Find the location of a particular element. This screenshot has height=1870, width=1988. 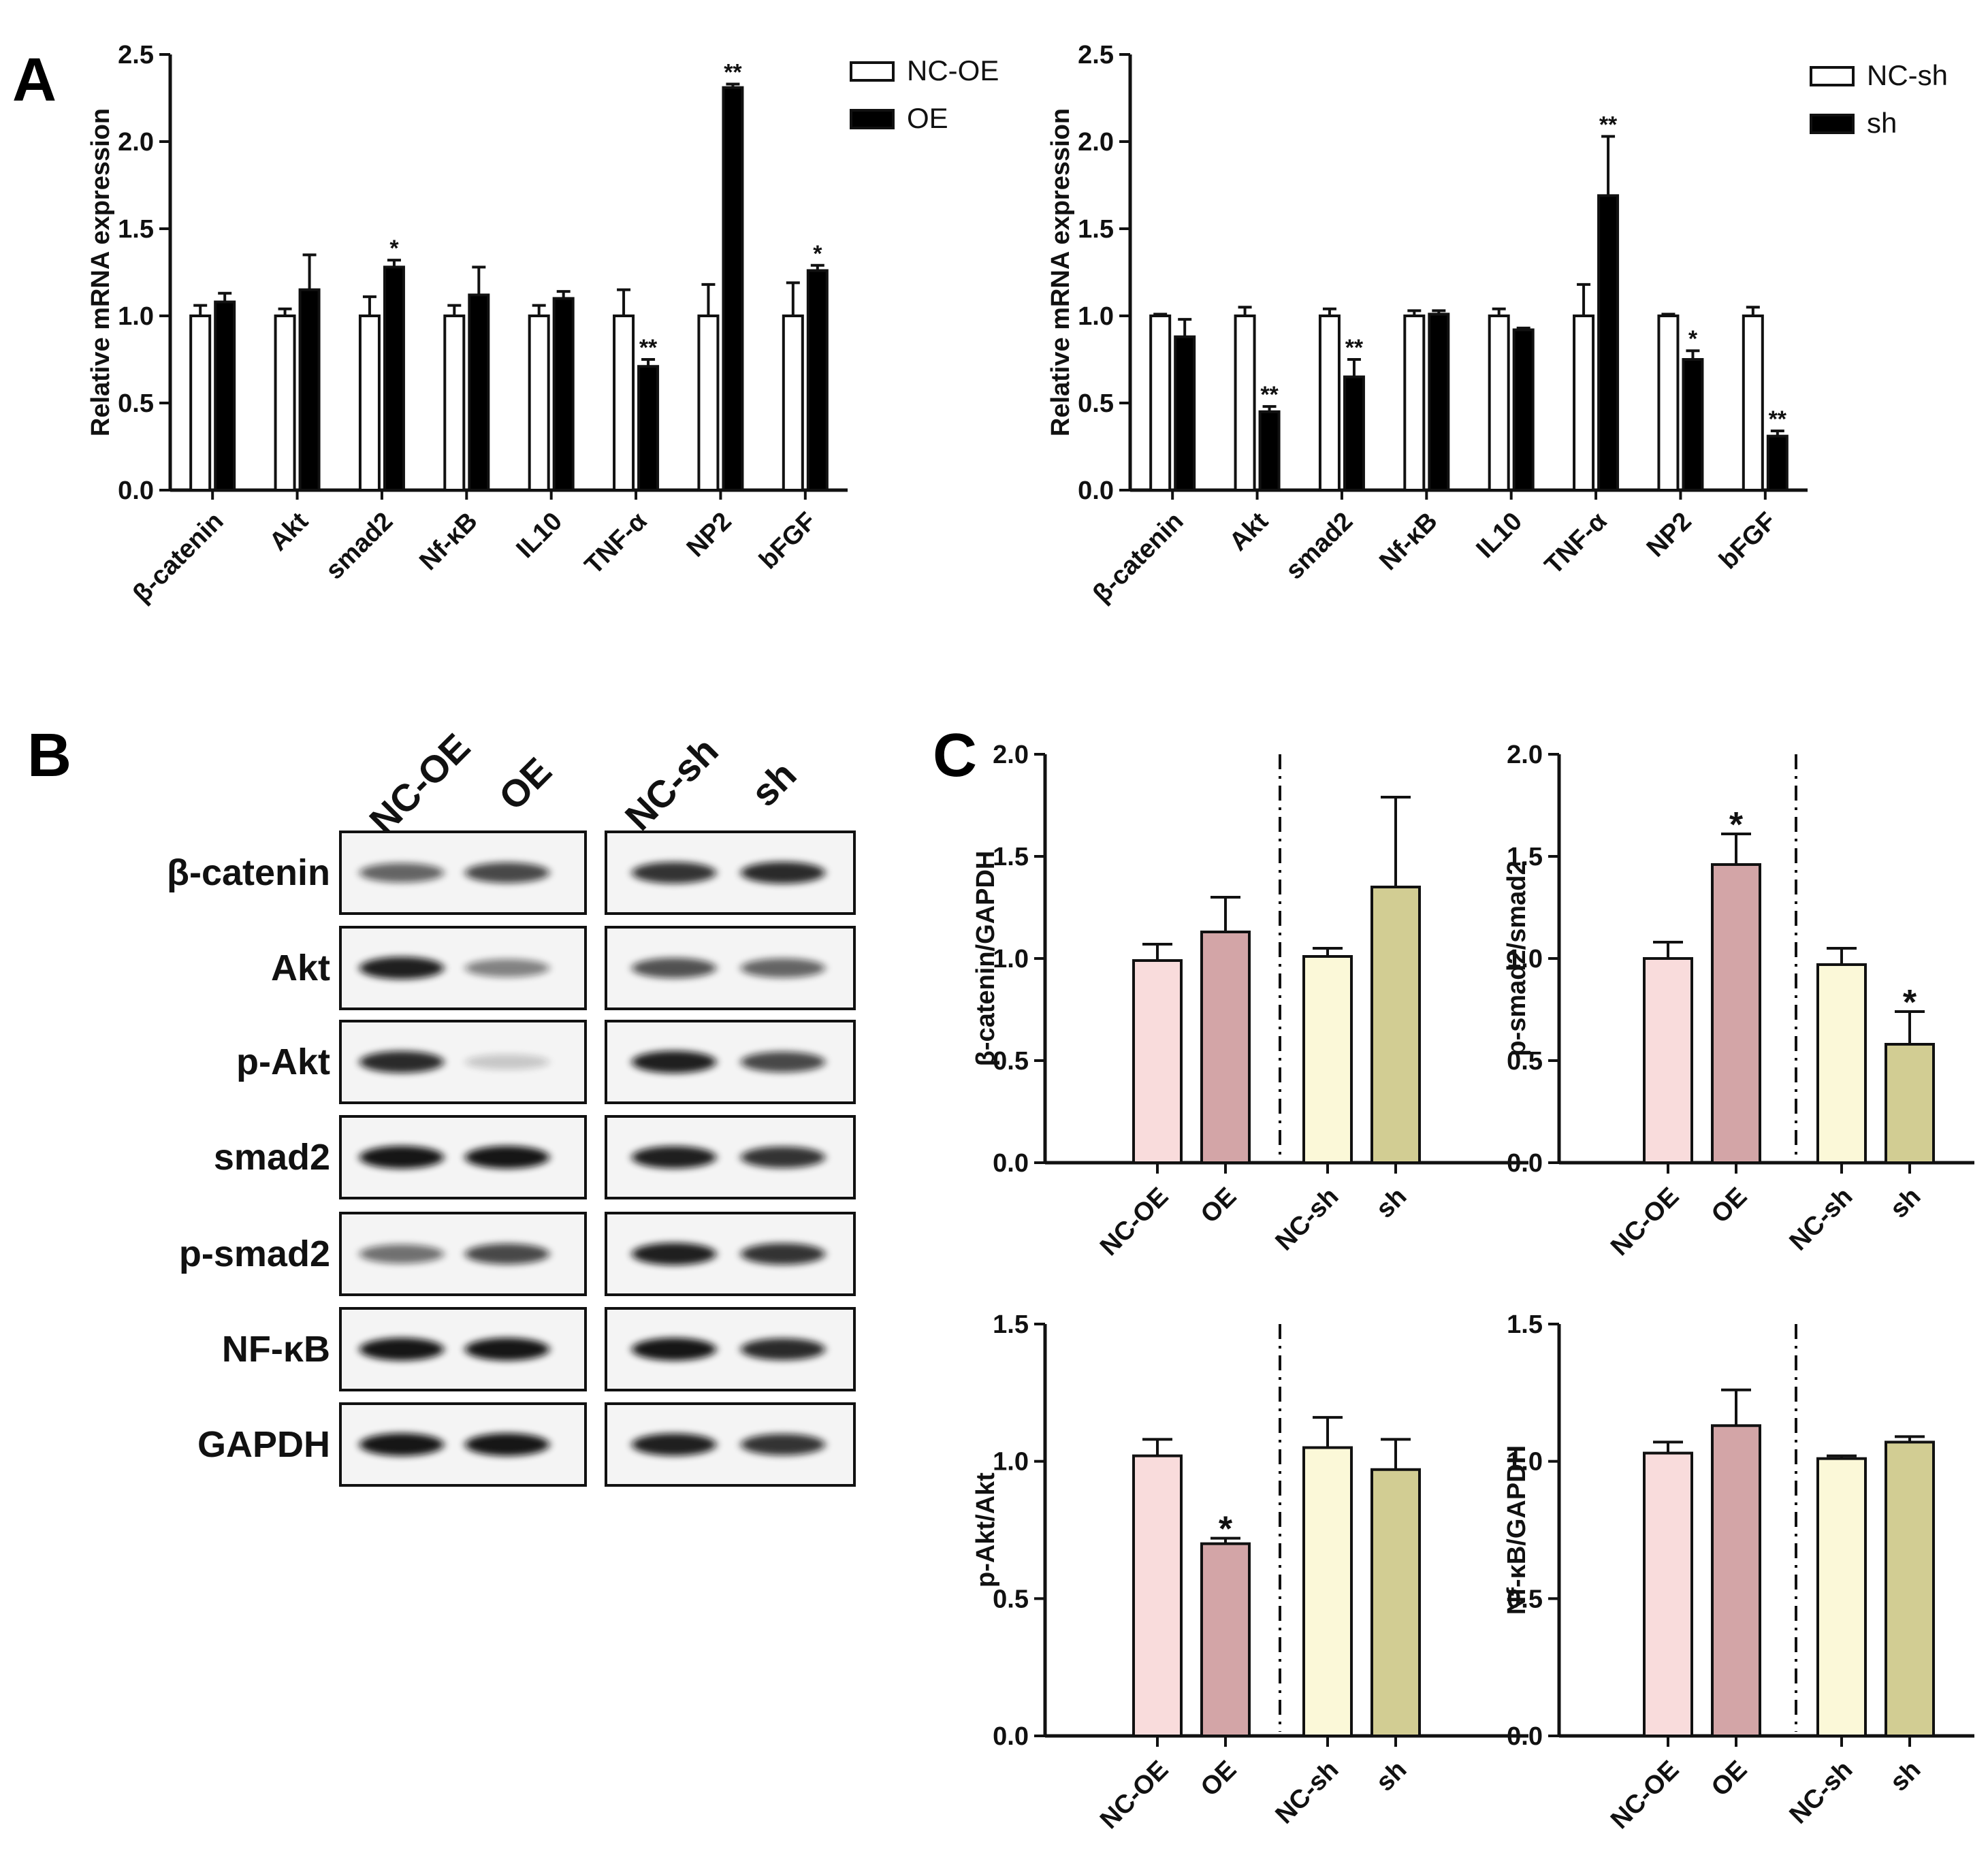

x-tick-label: smad2 is located at coordinates (1319, 546).